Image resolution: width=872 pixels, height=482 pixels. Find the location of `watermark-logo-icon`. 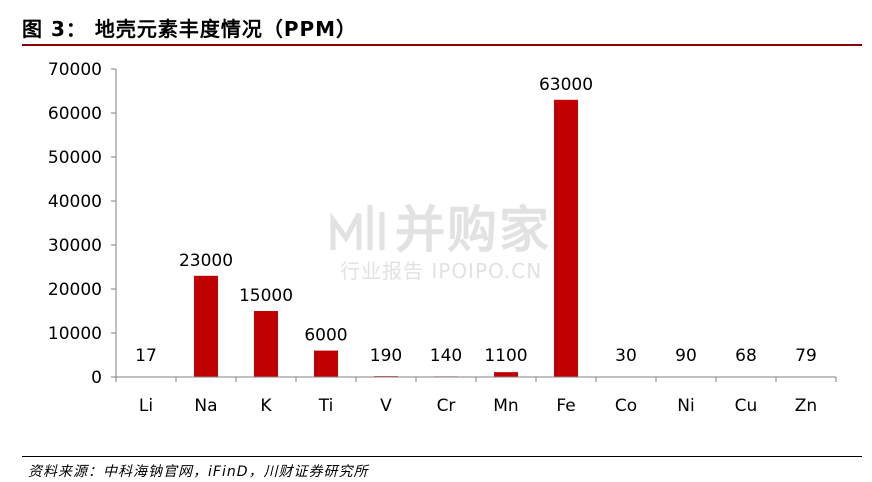

watermark-logo-icon is located at coordinates (357, 227).